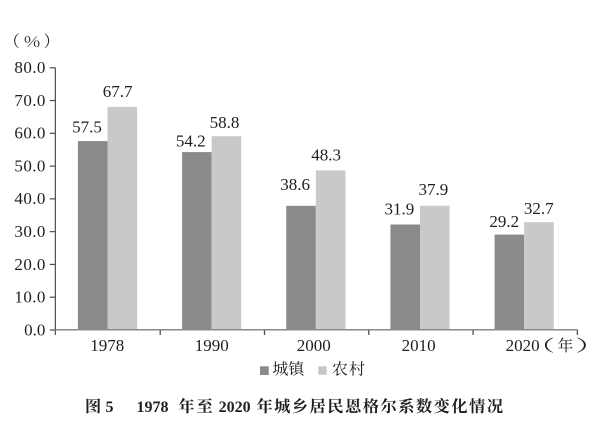 The image size is (600, 442). I want to click on svg-text: 70.0, so click(29, 100).